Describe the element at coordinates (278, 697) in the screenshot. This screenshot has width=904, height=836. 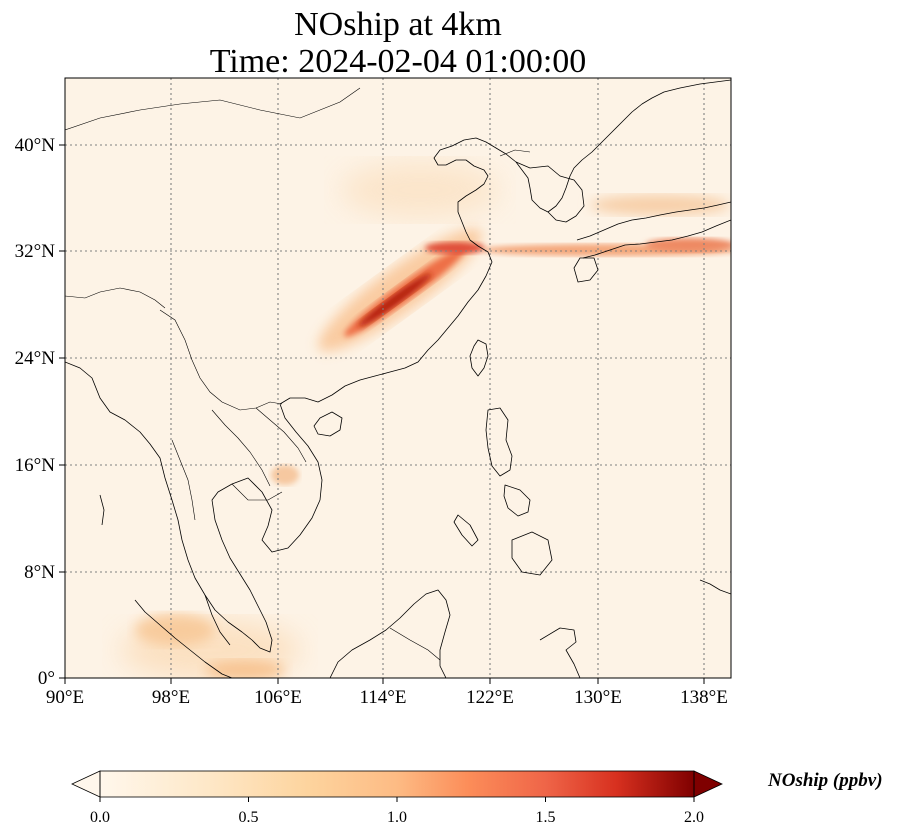
I see `lon-tick-label: 106°E` at that location.